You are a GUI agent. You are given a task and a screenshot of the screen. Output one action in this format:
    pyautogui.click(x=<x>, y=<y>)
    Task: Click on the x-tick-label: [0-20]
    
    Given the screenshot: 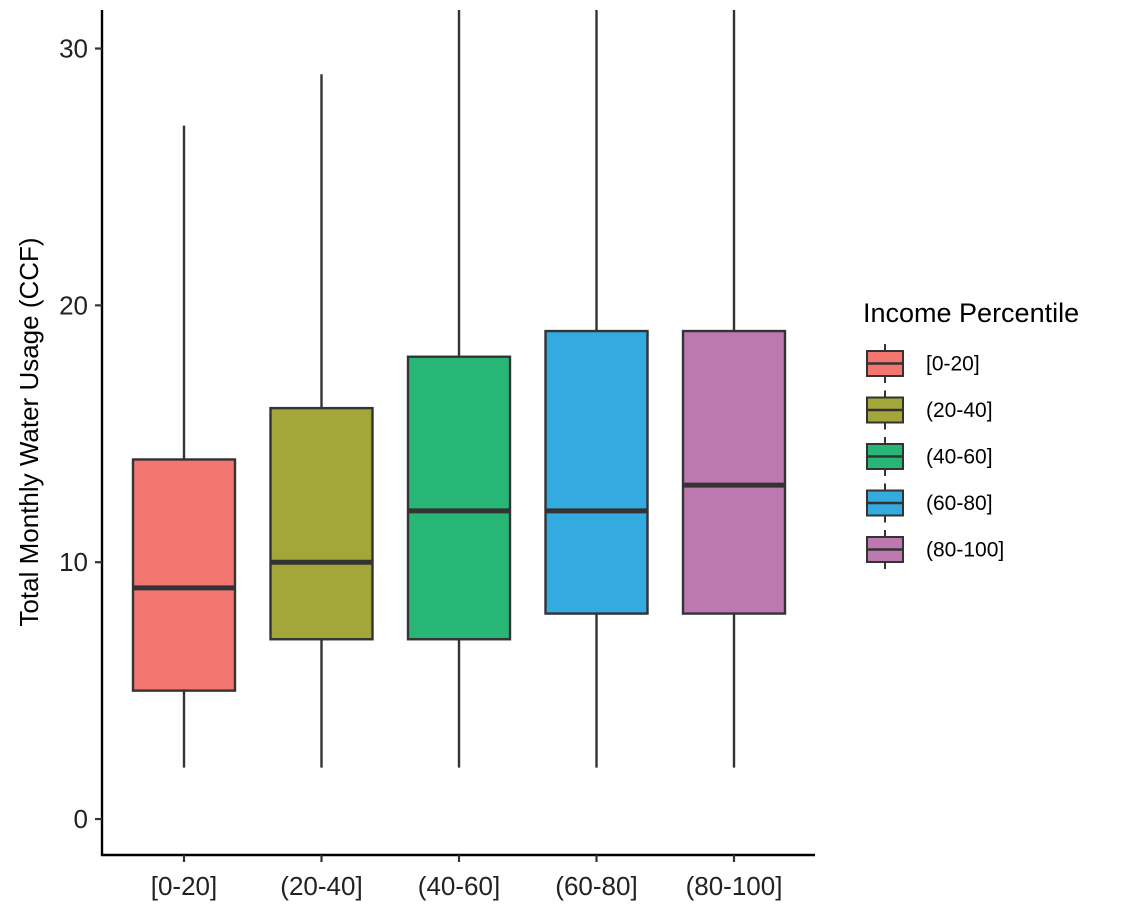 What is the action you would take?
    pyautogui.click(x=184, y=886)
    